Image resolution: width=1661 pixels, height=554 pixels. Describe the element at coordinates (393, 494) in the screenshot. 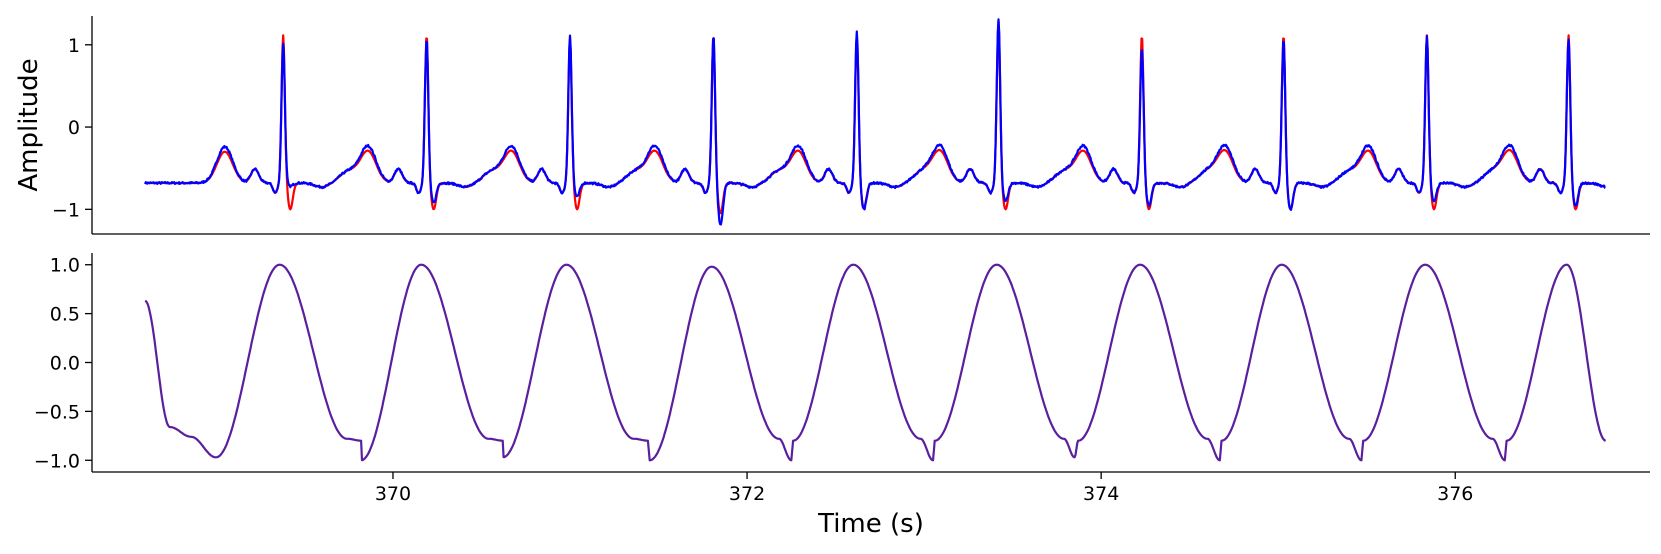

I see `x-tick-label: 370` at that location.